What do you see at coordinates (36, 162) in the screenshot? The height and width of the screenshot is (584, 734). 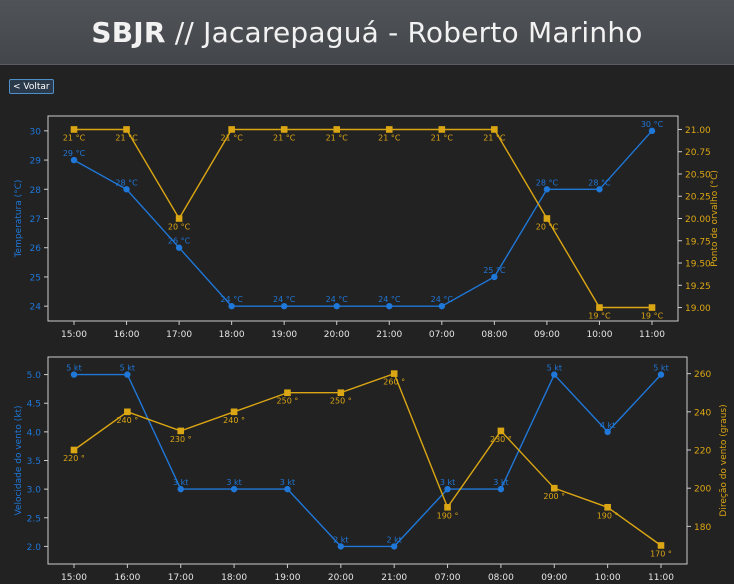 I see `left-tick-label: 29` at bounding box center [36, 162].